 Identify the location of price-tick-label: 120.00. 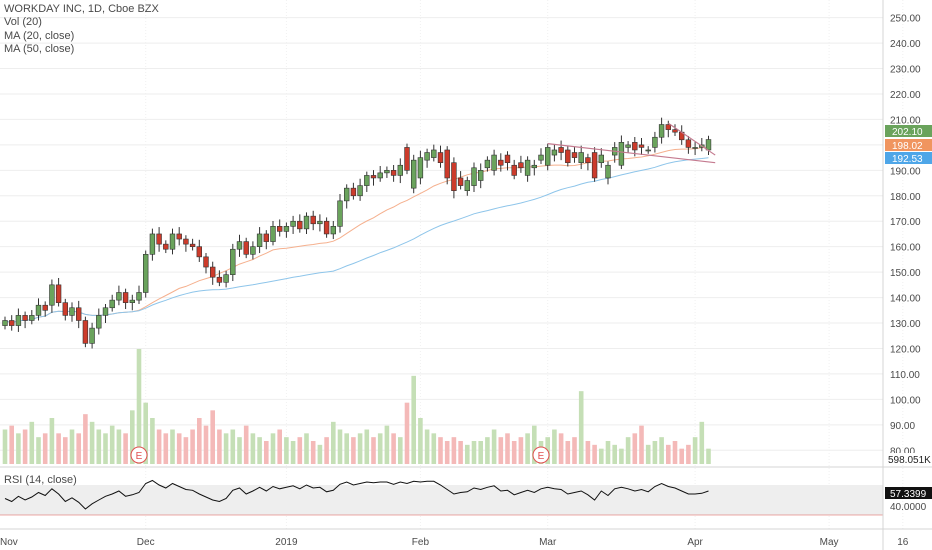
(905, 349).